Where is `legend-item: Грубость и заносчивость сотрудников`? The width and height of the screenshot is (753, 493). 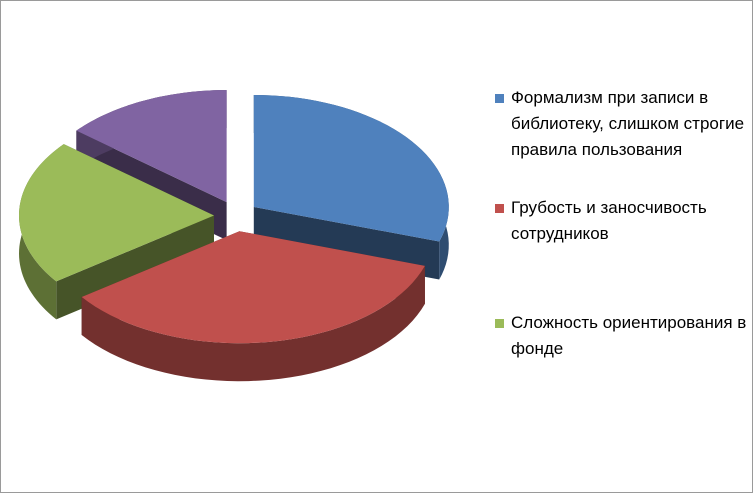
legend-item: Грубость и заносчивость сотрудников is located at coordinates (623, 221).